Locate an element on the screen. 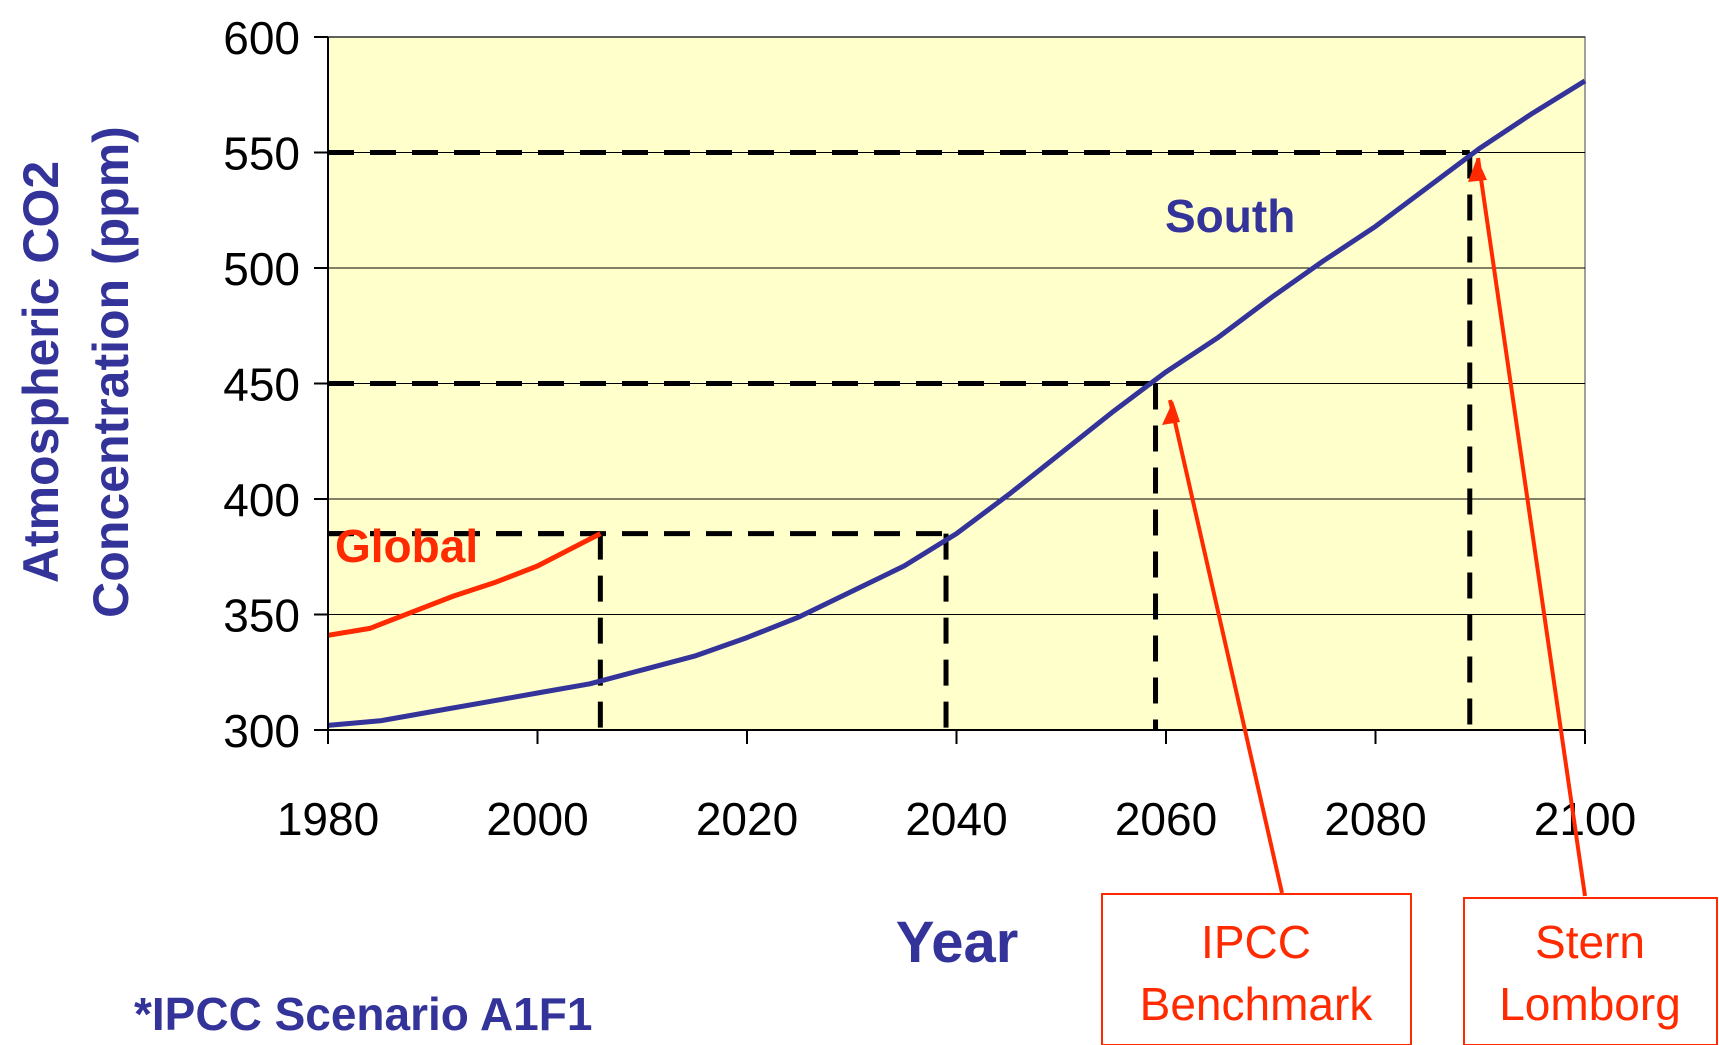 The image size is (1719, 1045). series-line-global is located at coordinates (464, 584).